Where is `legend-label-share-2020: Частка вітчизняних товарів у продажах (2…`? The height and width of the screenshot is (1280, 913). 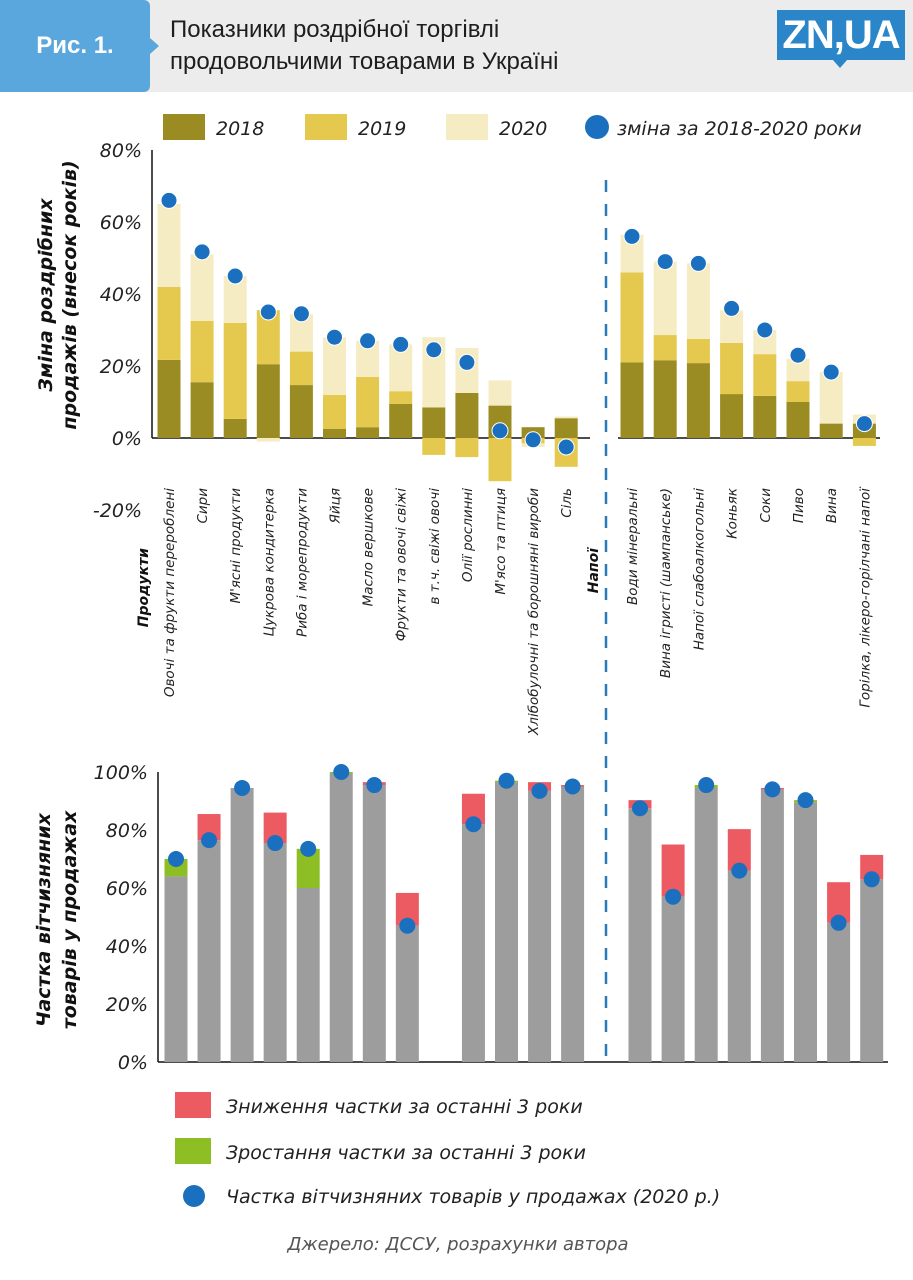
legend-label-share-2020: Частка вітчизняних товарів у продажах (2… is located at coordinates (473, 1197).